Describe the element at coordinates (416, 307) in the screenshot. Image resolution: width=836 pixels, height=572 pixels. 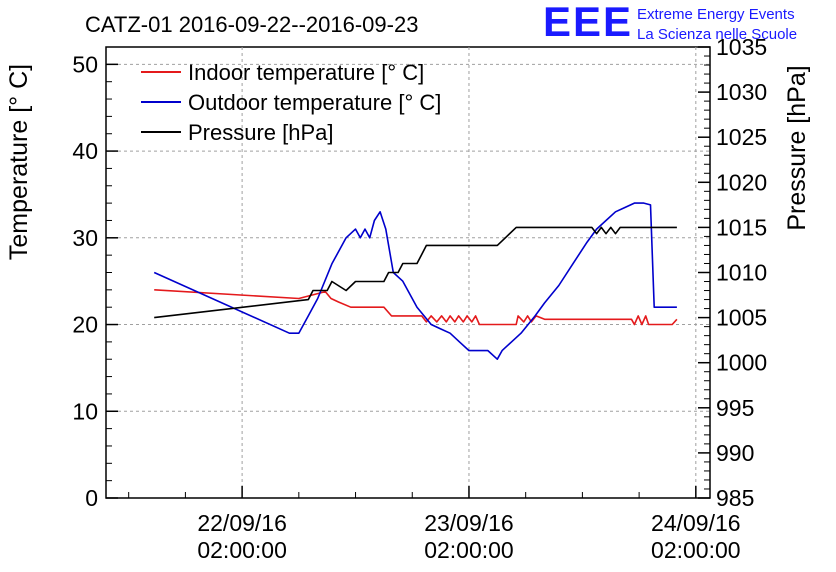
I see `series-line-indoor-temperature` at that location.